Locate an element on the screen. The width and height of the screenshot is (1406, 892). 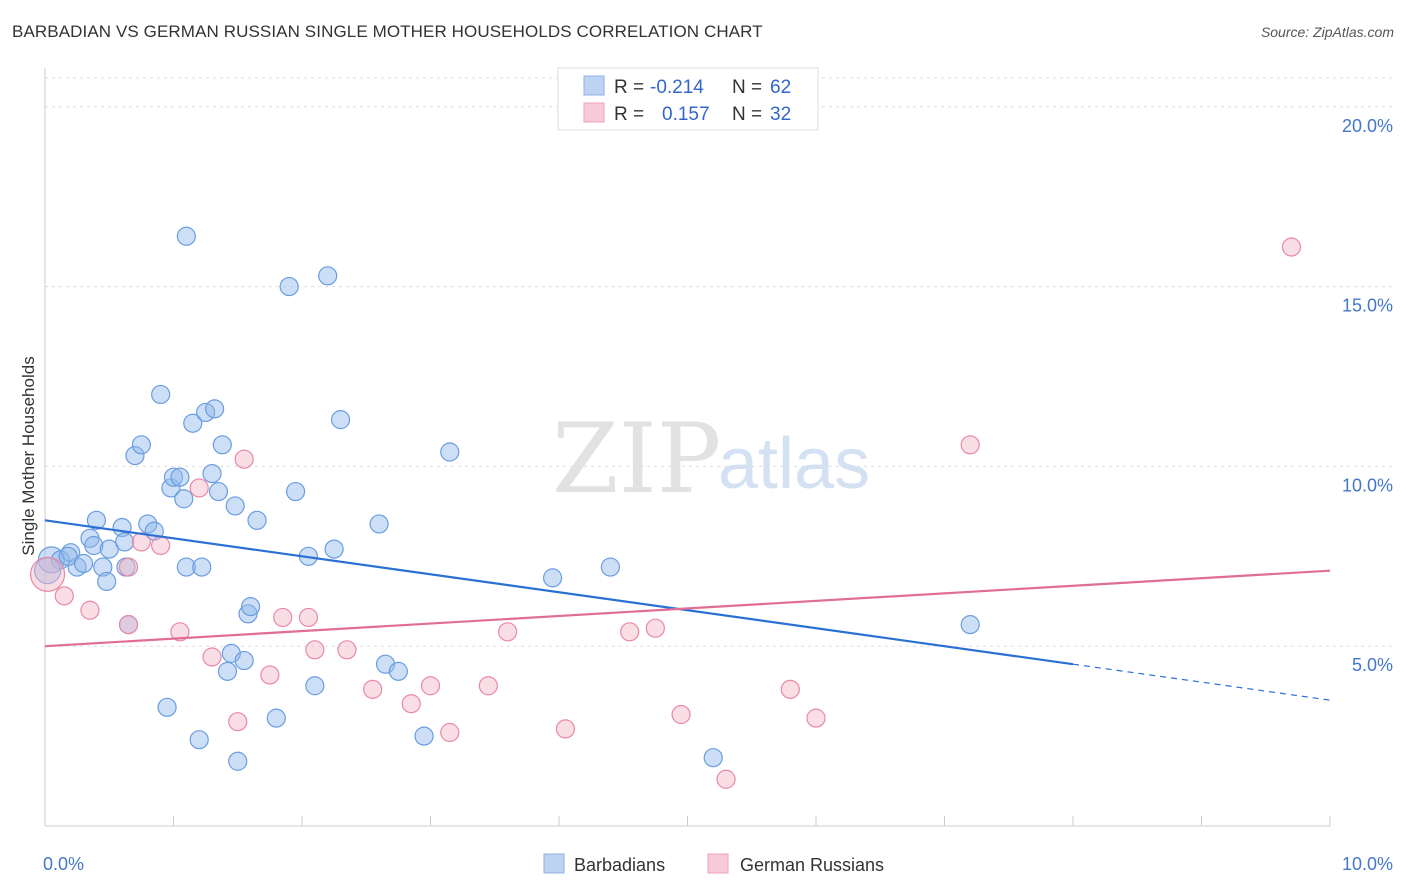
legend-r-label-2: R = is located at coordinates (629, 114).